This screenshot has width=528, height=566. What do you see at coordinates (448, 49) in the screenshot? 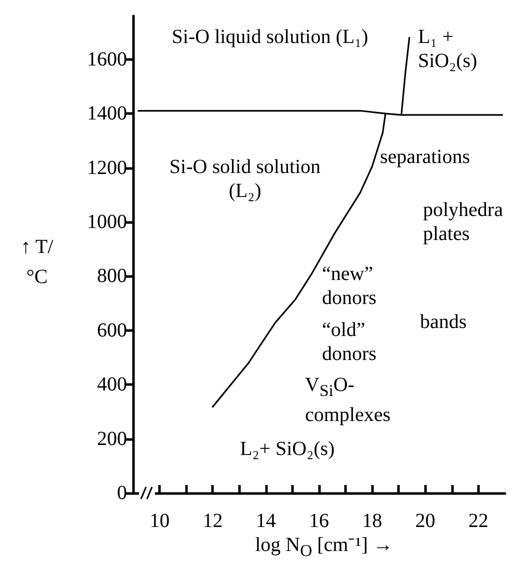
I see `annotation: L₁ + SiO₂(s)` at bounding box center [448, 49].